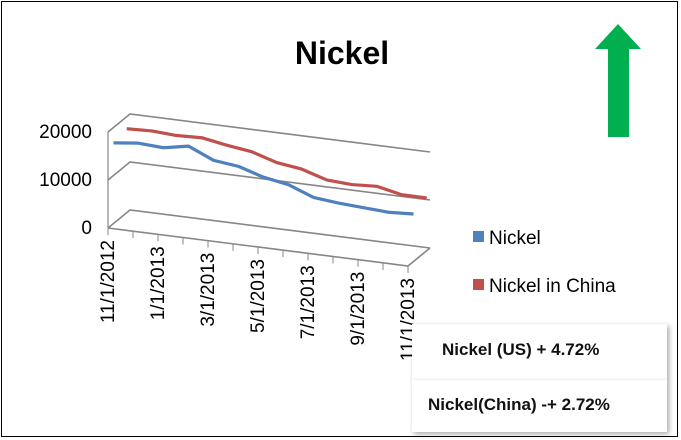  I want to click on nickel-china-note: Nickel(China) -+ 2.72%, so click(539, 406).